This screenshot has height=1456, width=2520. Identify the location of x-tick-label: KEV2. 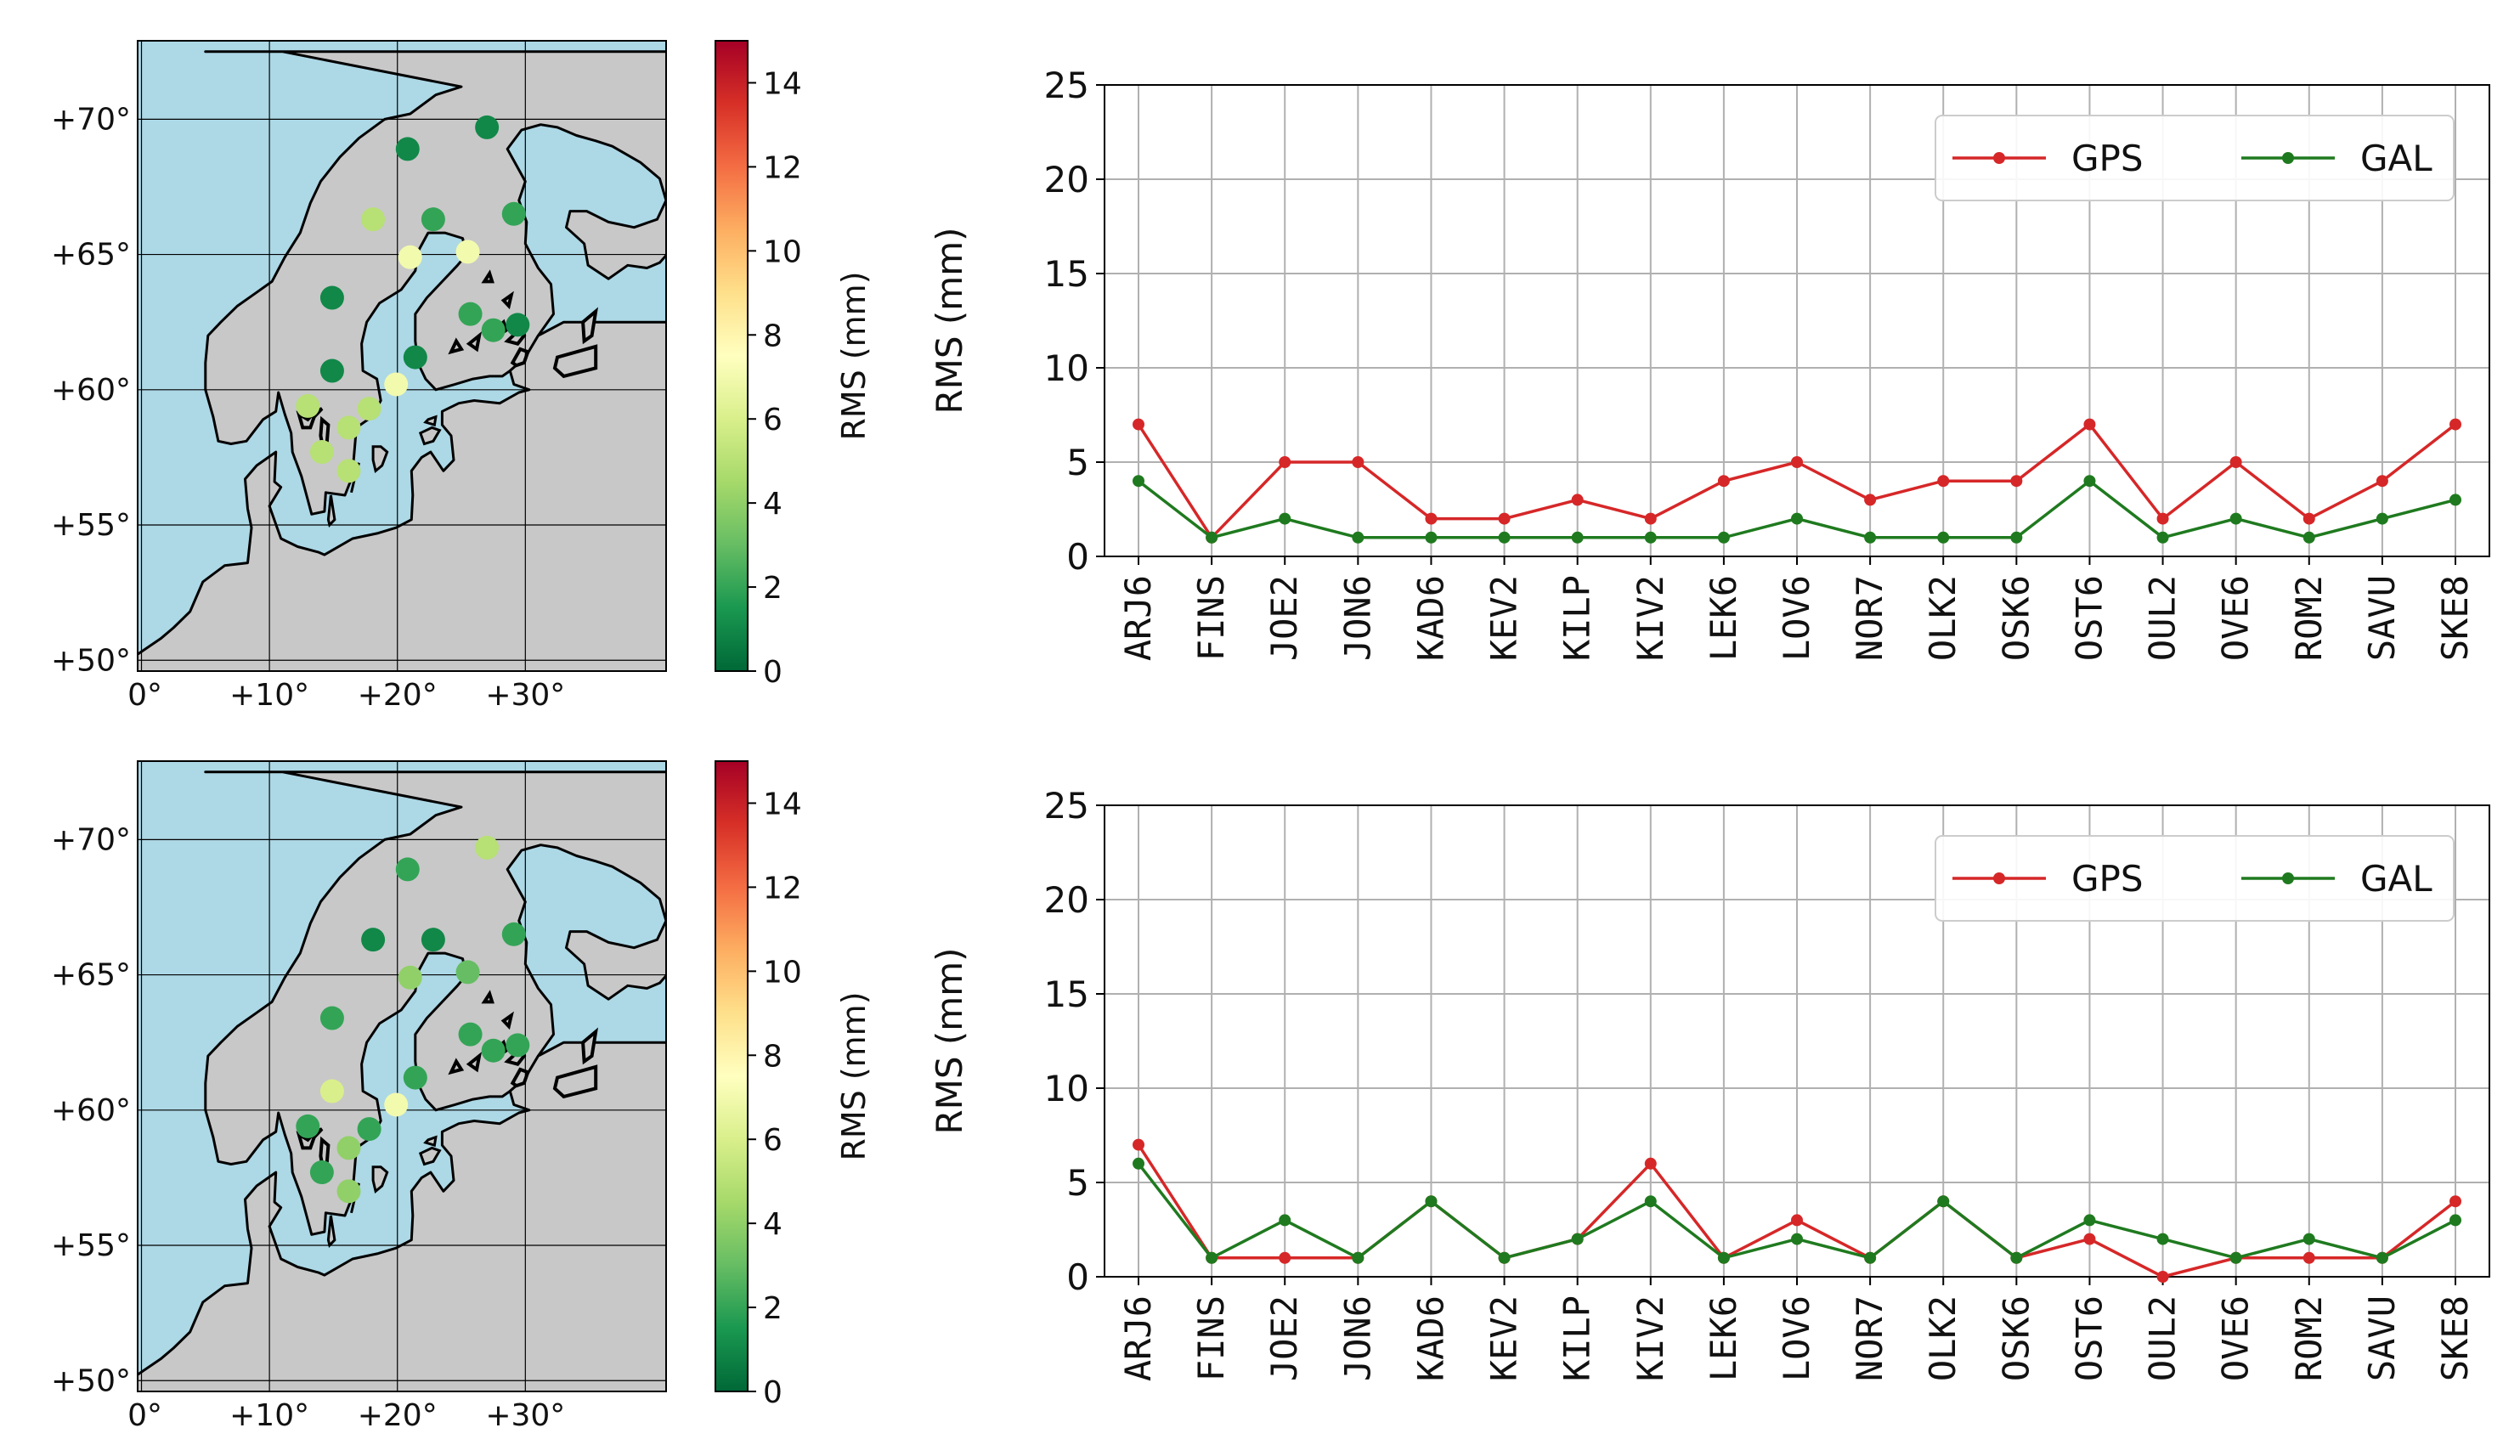
(1504, 1338).